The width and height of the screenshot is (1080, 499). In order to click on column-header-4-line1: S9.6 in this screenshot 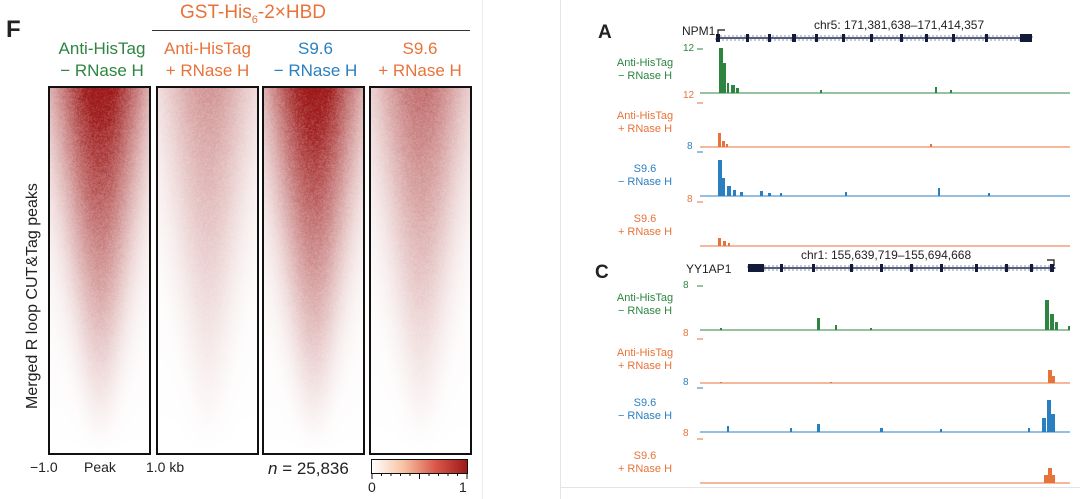, I will do `click(420, 48)`.